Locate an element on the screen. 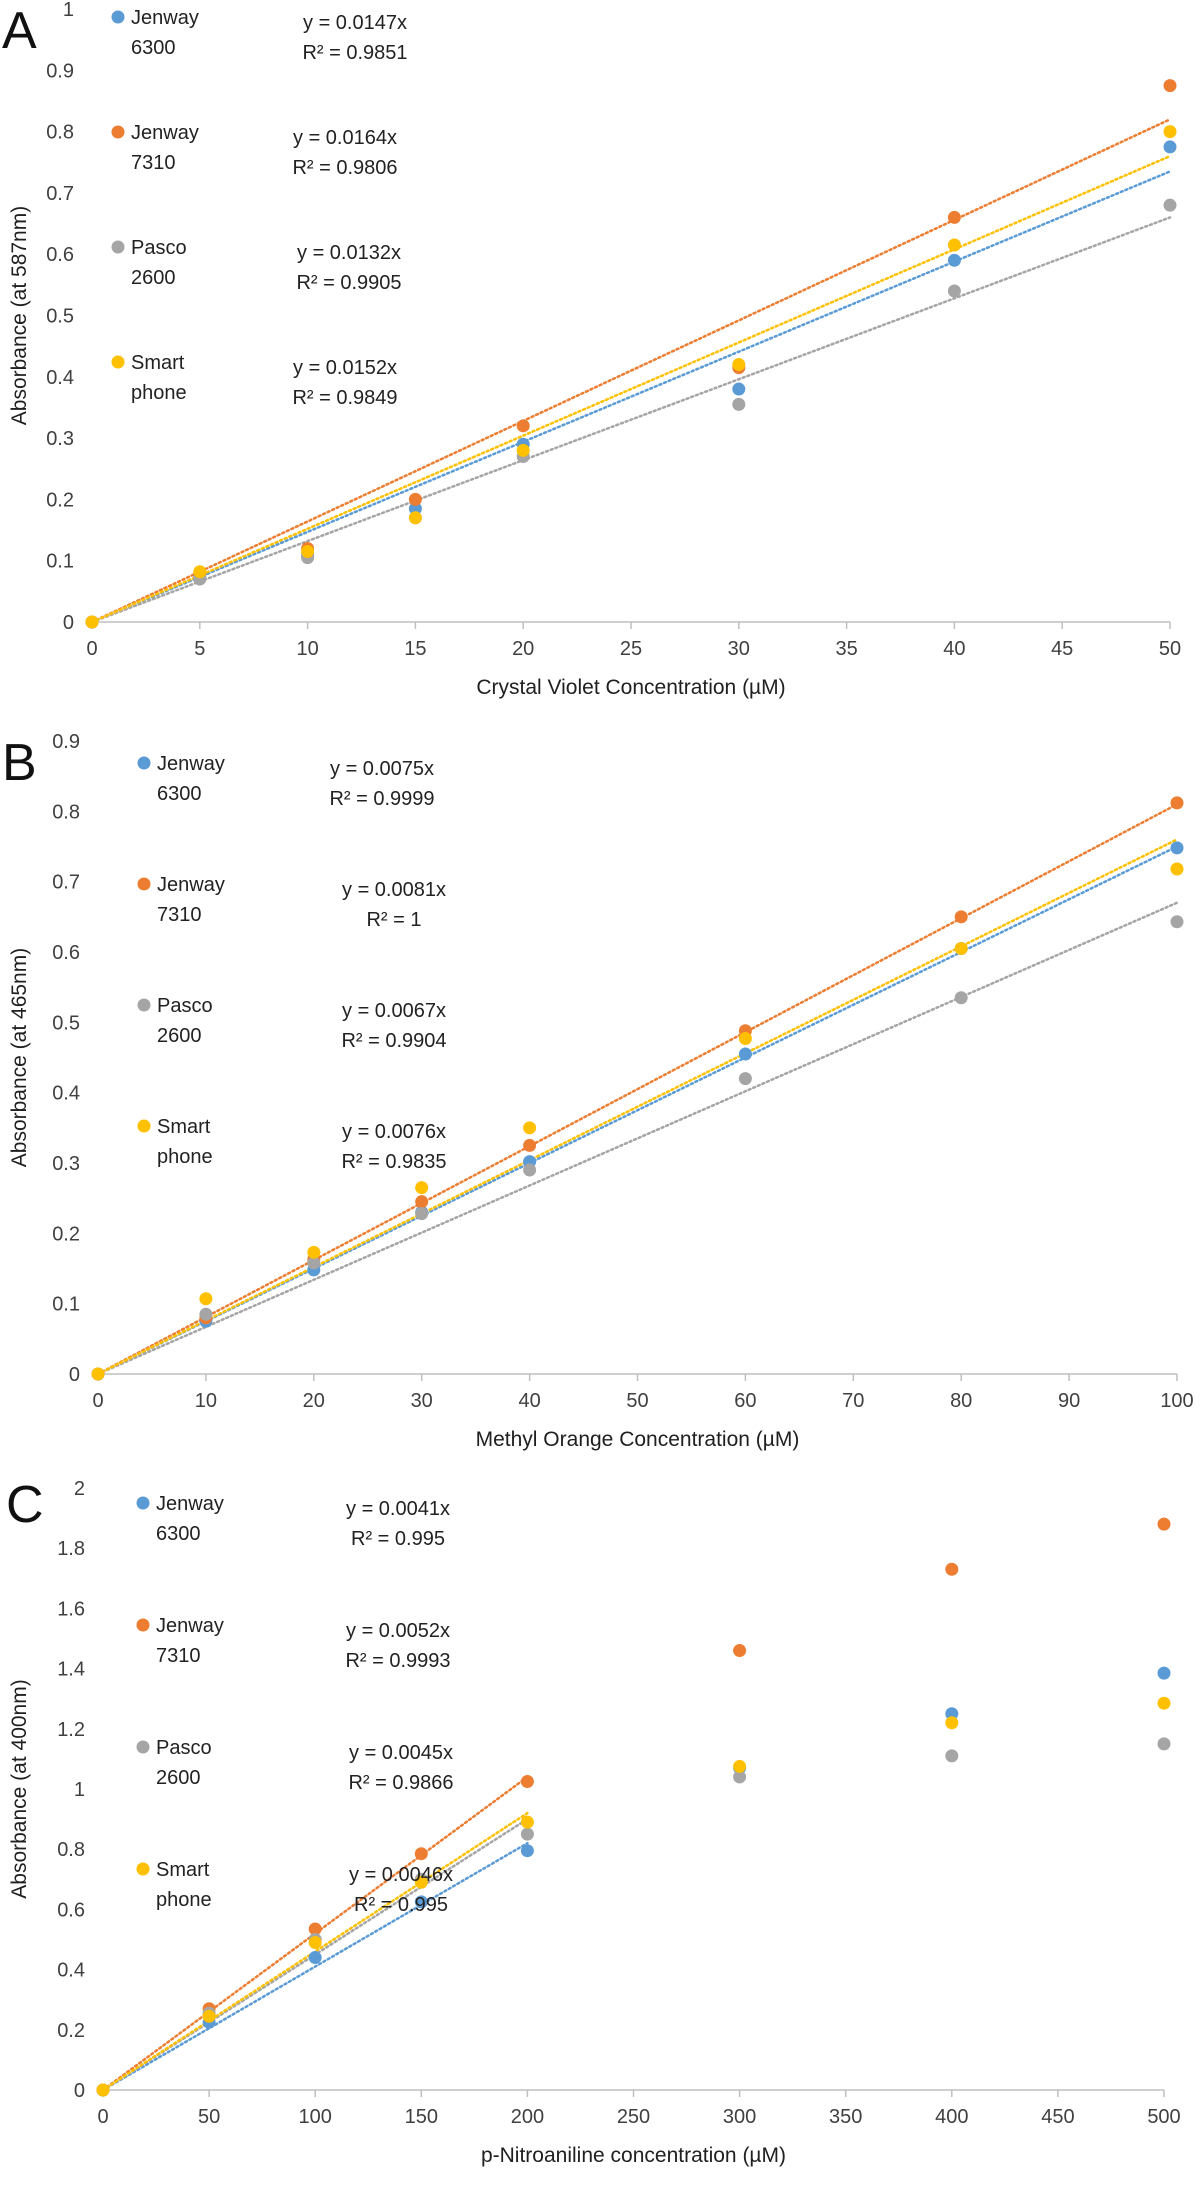 The height and width of the screenshot is (2190, 1200). trendline-r-squared: R² = 0.9999 is located at coordinates (381, 799).